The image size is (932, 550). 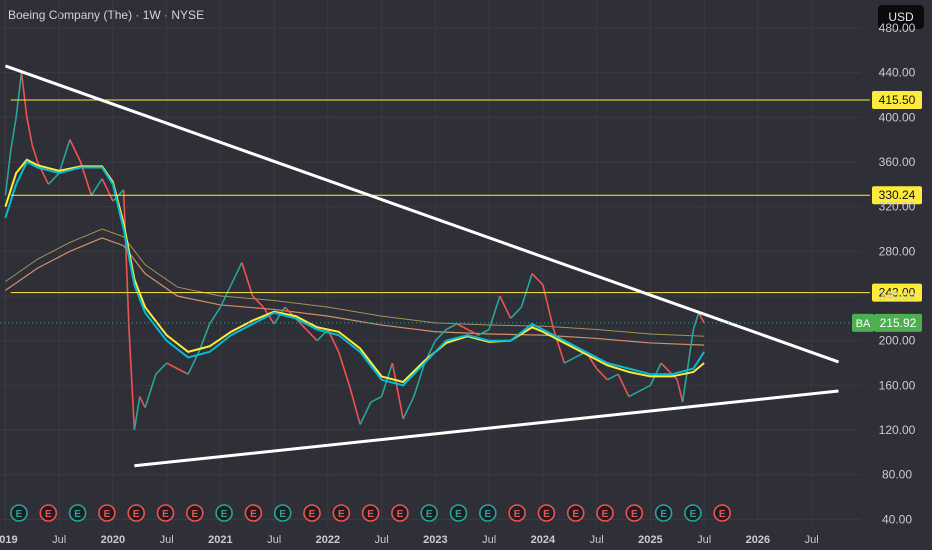 What do you see at coordinates (543, 540) in the screenshot?
I see `x-tick-label: 2024` at bounding box center [543, 540].